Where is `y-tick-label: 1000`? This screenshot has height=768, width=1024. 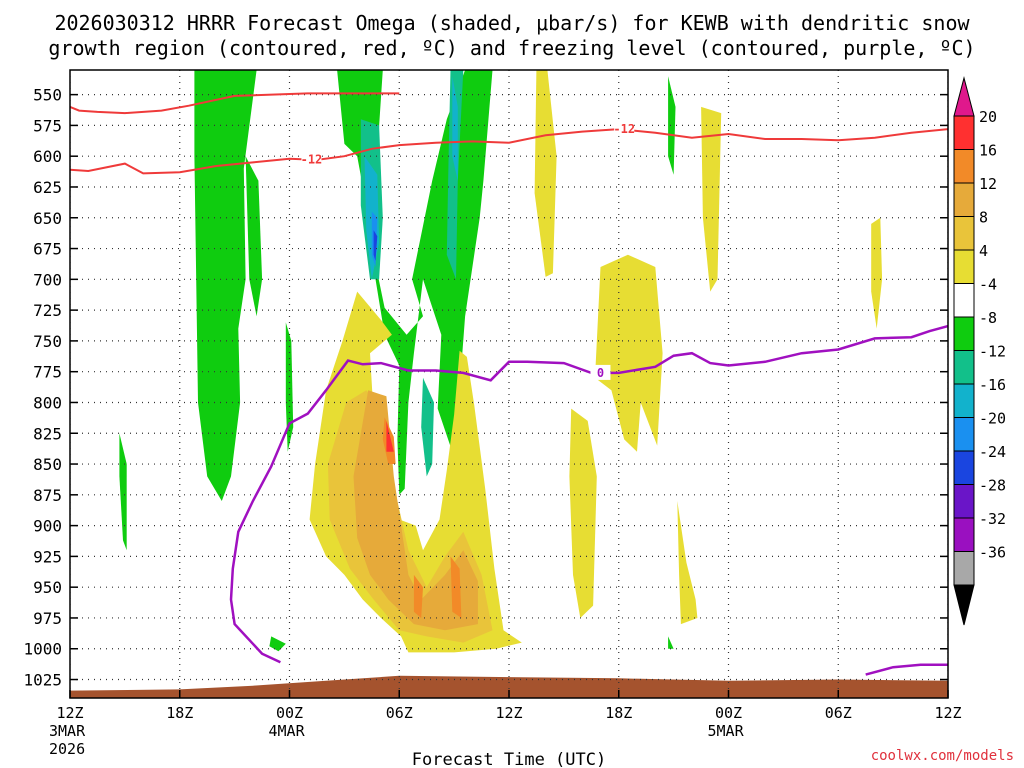 y-tick-label: 1000 is located at coordinates (42, 649).